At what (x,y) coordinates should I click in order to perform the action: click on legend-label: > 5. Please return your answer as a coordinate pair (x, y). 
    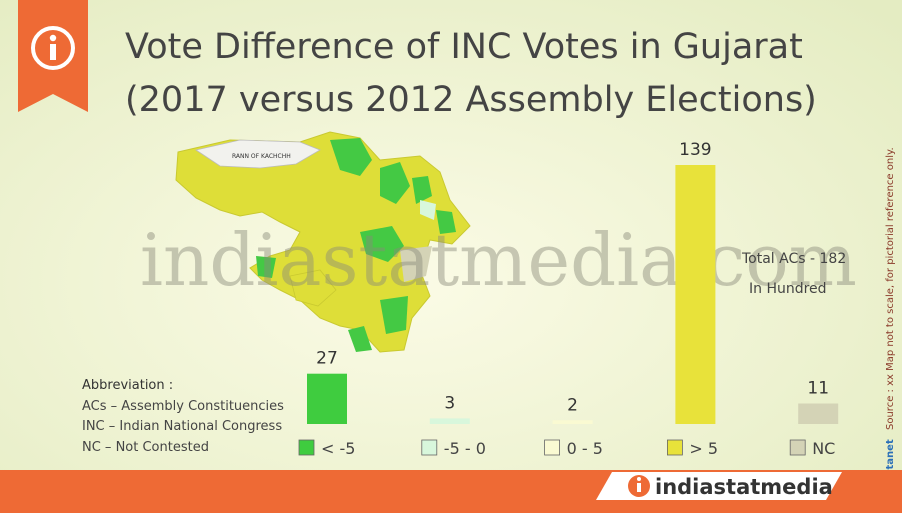
    Looking at the image, I should click on (703, 448).